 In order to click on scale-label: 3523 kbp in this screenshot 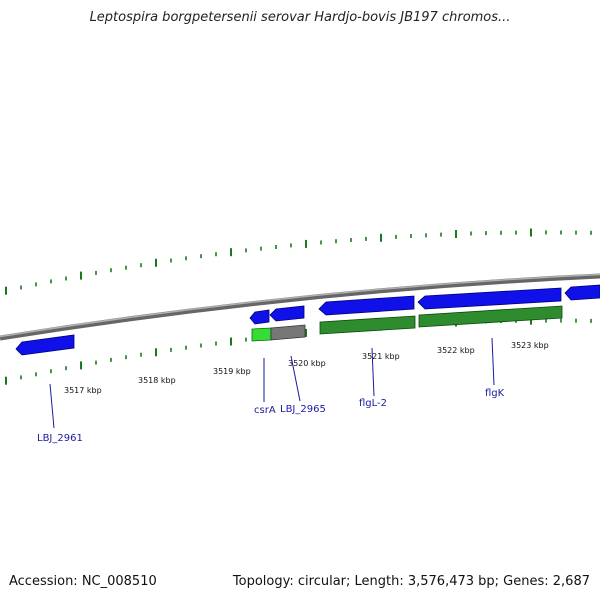, I will do `click(530, 345)`.